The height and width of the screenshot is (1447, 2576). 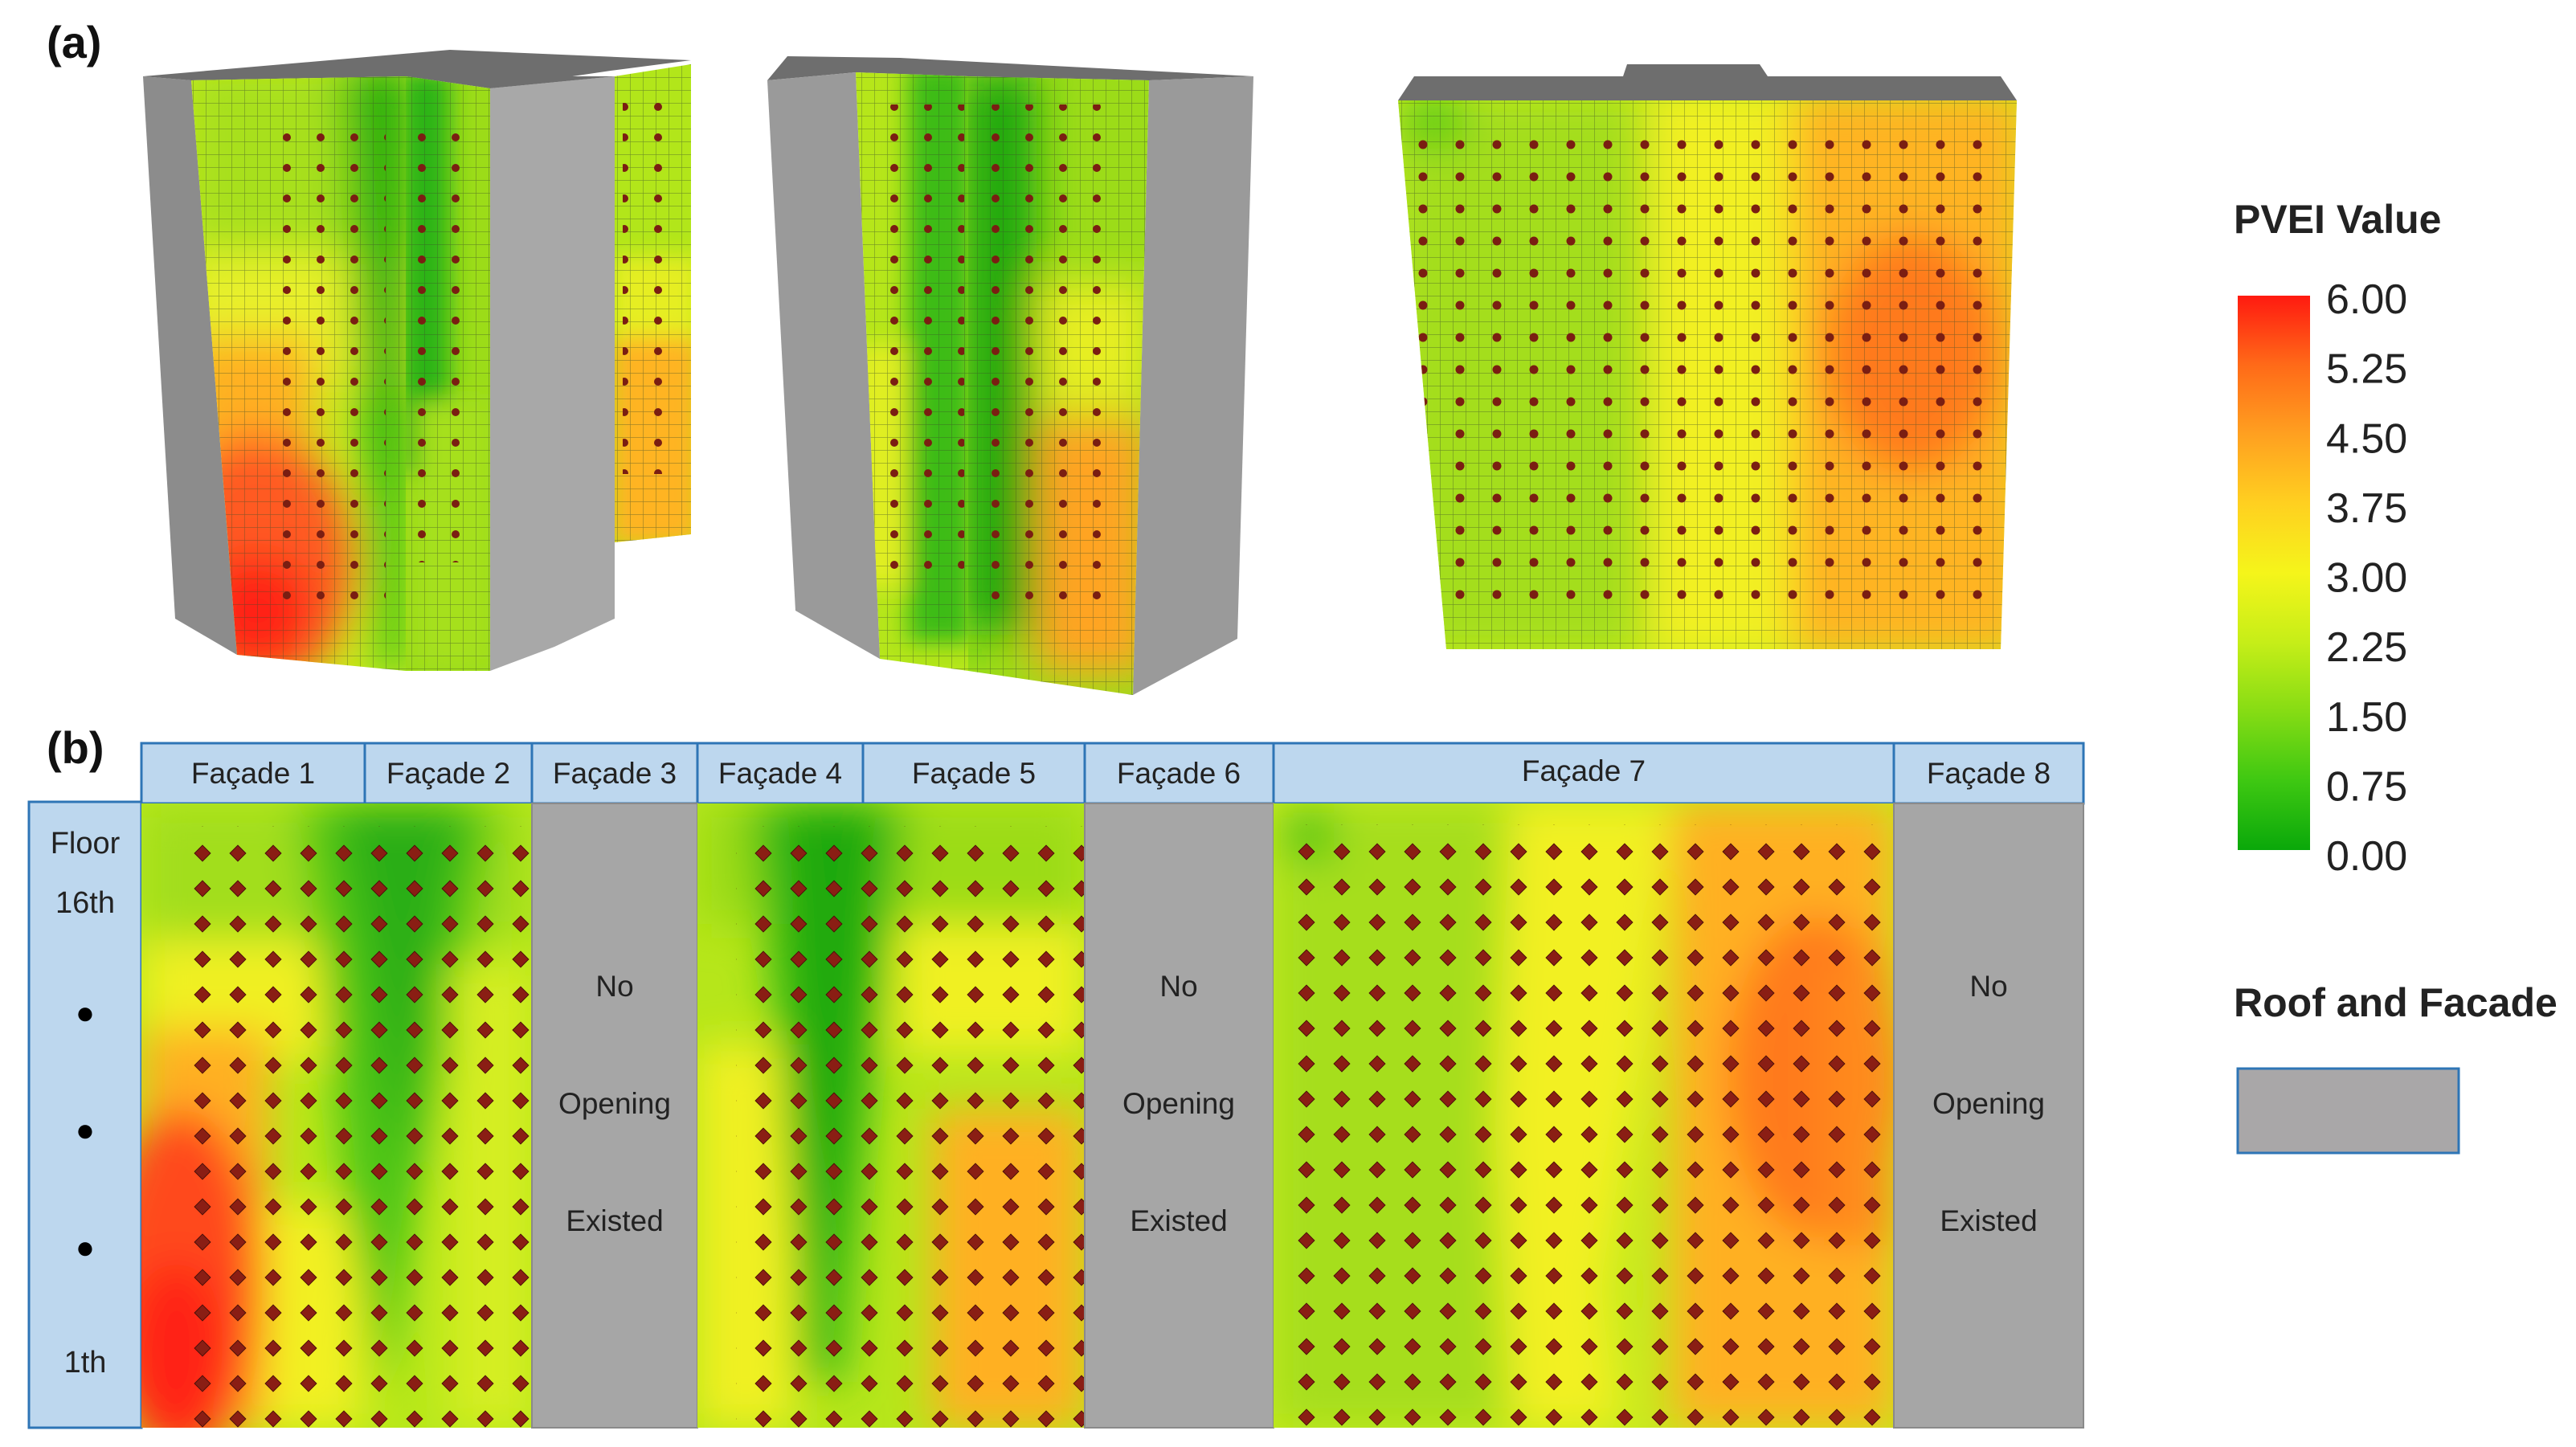 I want to click on building-2-side-right, so click(x=1193, y=385).